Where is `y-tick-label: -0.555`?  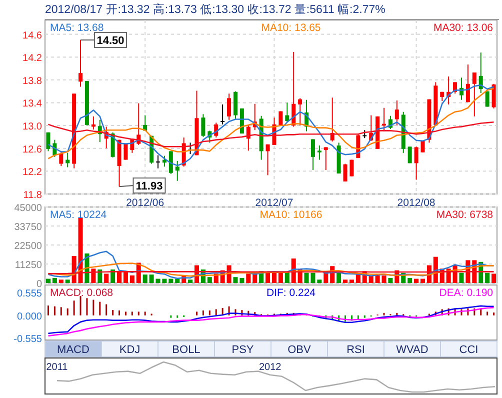 y-tick-label: -0.555 is located at coordinates (28, 340).